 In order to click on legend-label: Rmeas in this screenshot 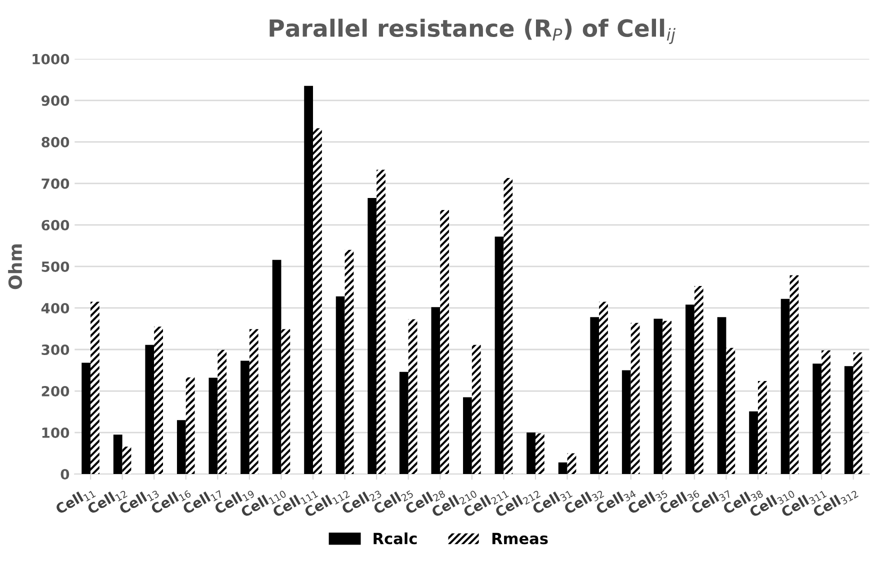, I will do `click(520, 538)`.